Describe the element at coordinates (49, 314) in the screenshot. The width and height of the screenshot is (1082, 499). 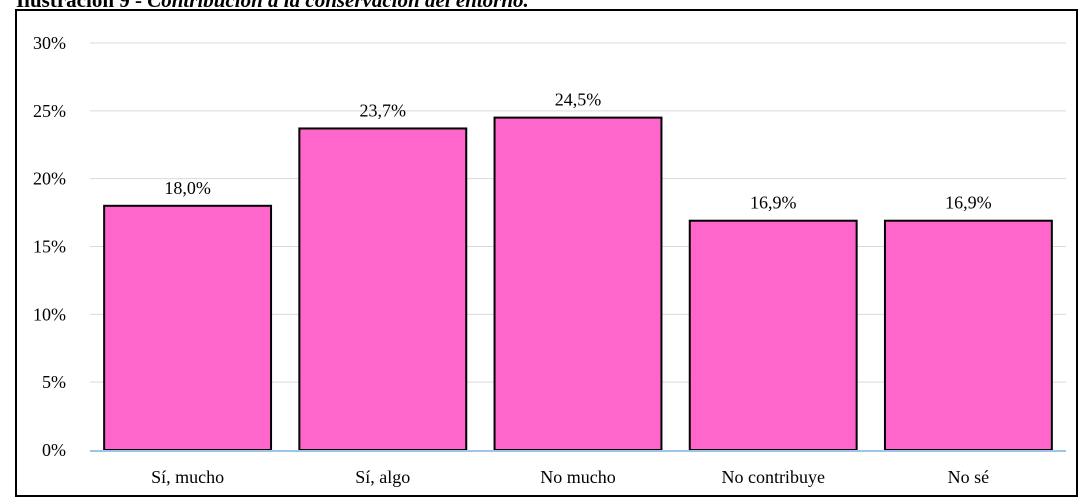
I see `y-tick-label: 10%` at that location.